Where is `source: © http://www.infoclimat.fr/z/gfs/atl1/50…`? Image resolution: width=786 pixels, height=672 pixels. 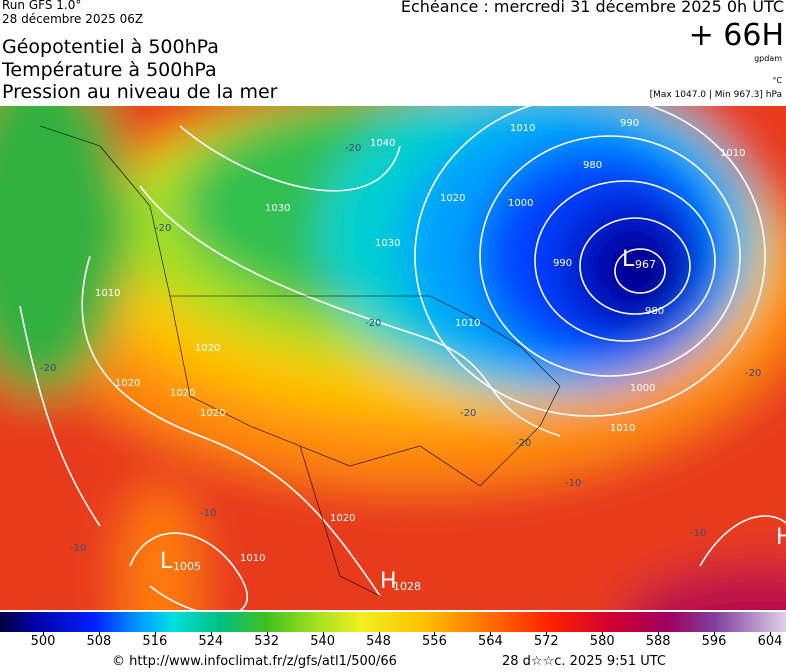 source: © http://www.infoclimat.fr/z/gfs/atl1/50… is located at coordinates (254, 661).